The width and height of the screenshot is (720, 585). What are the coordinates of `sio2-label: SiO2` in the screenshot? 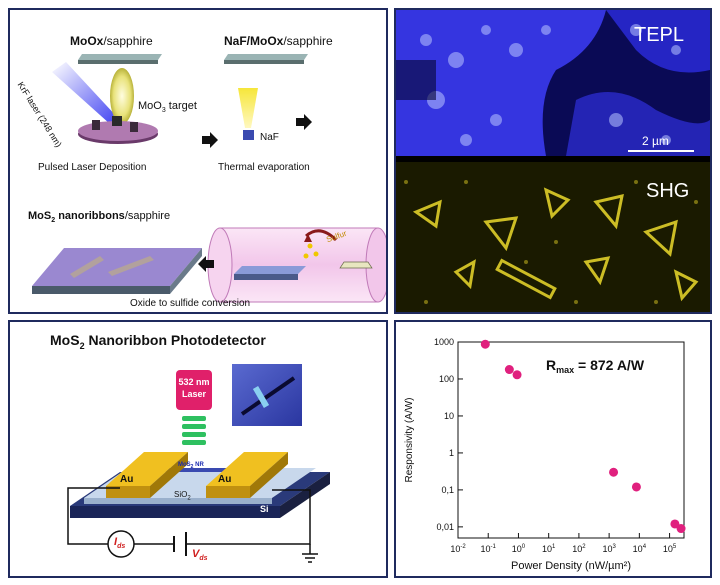 It's located at (182, 496).